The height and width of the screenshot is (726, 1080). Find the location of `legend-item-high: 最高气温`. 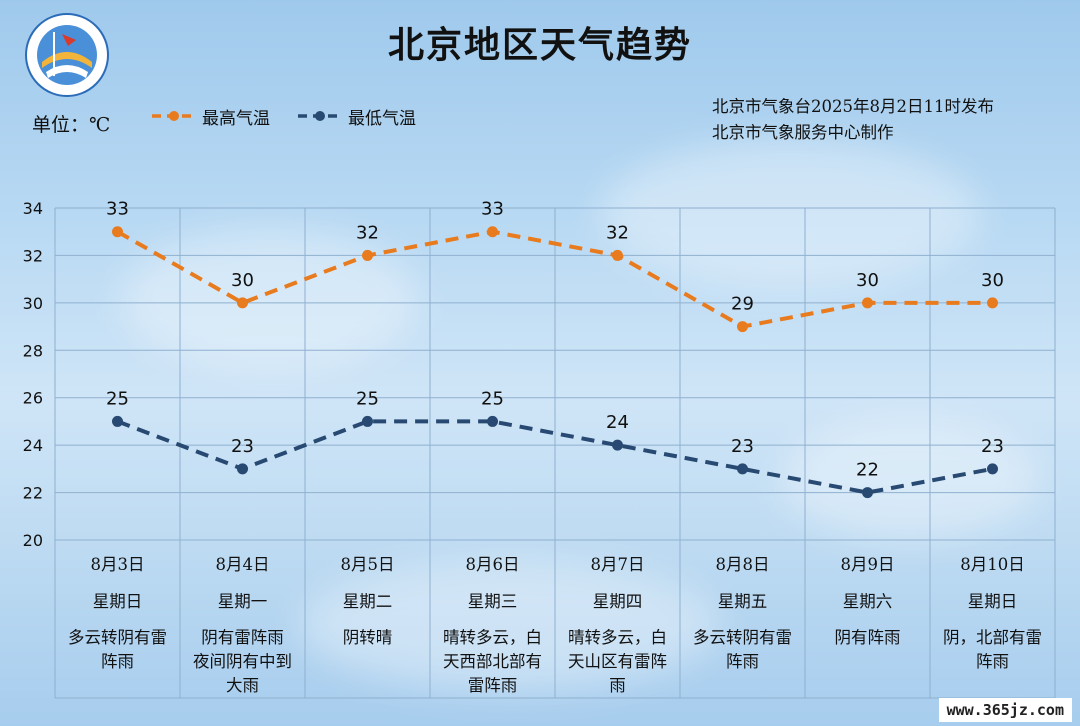

legend-item-high: 最高气温 is located at coordinates (210, 116).